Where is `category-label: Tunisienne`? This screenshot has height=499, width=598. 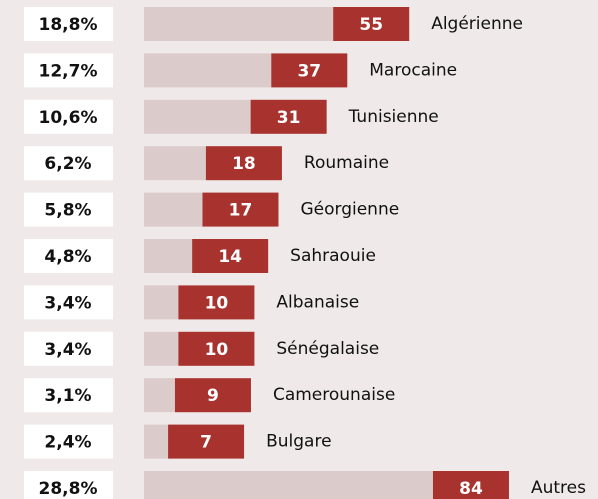
category-label: Tunisienne is located at coordinates (393, 117).